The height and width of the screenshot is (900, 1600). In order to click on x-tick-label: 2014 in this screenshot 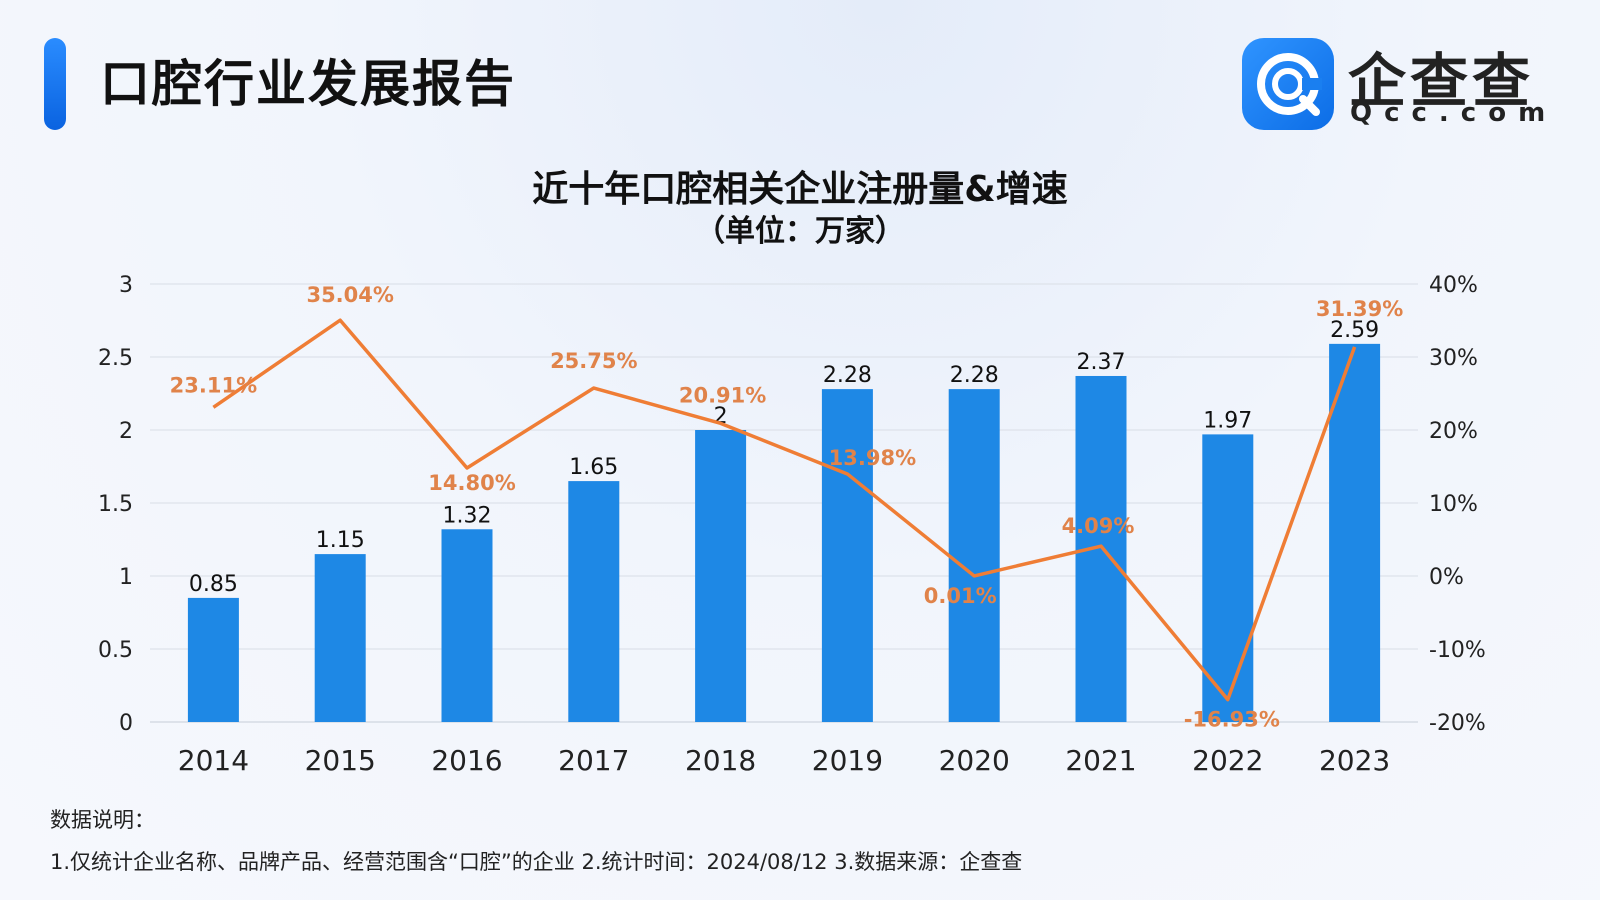, I will do `click(213, 760)`.